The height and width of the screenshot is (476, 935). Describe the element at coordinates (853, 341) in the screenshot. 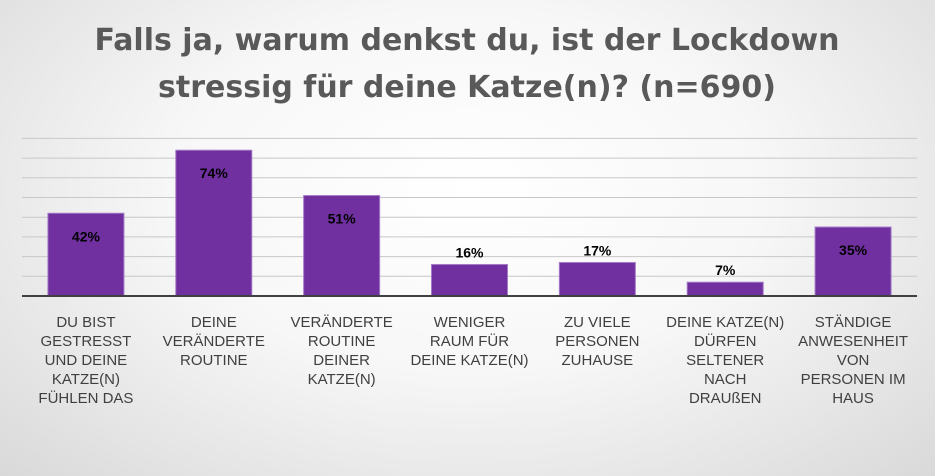

I see `category-label-line: ANWESENHEIT` at that location.